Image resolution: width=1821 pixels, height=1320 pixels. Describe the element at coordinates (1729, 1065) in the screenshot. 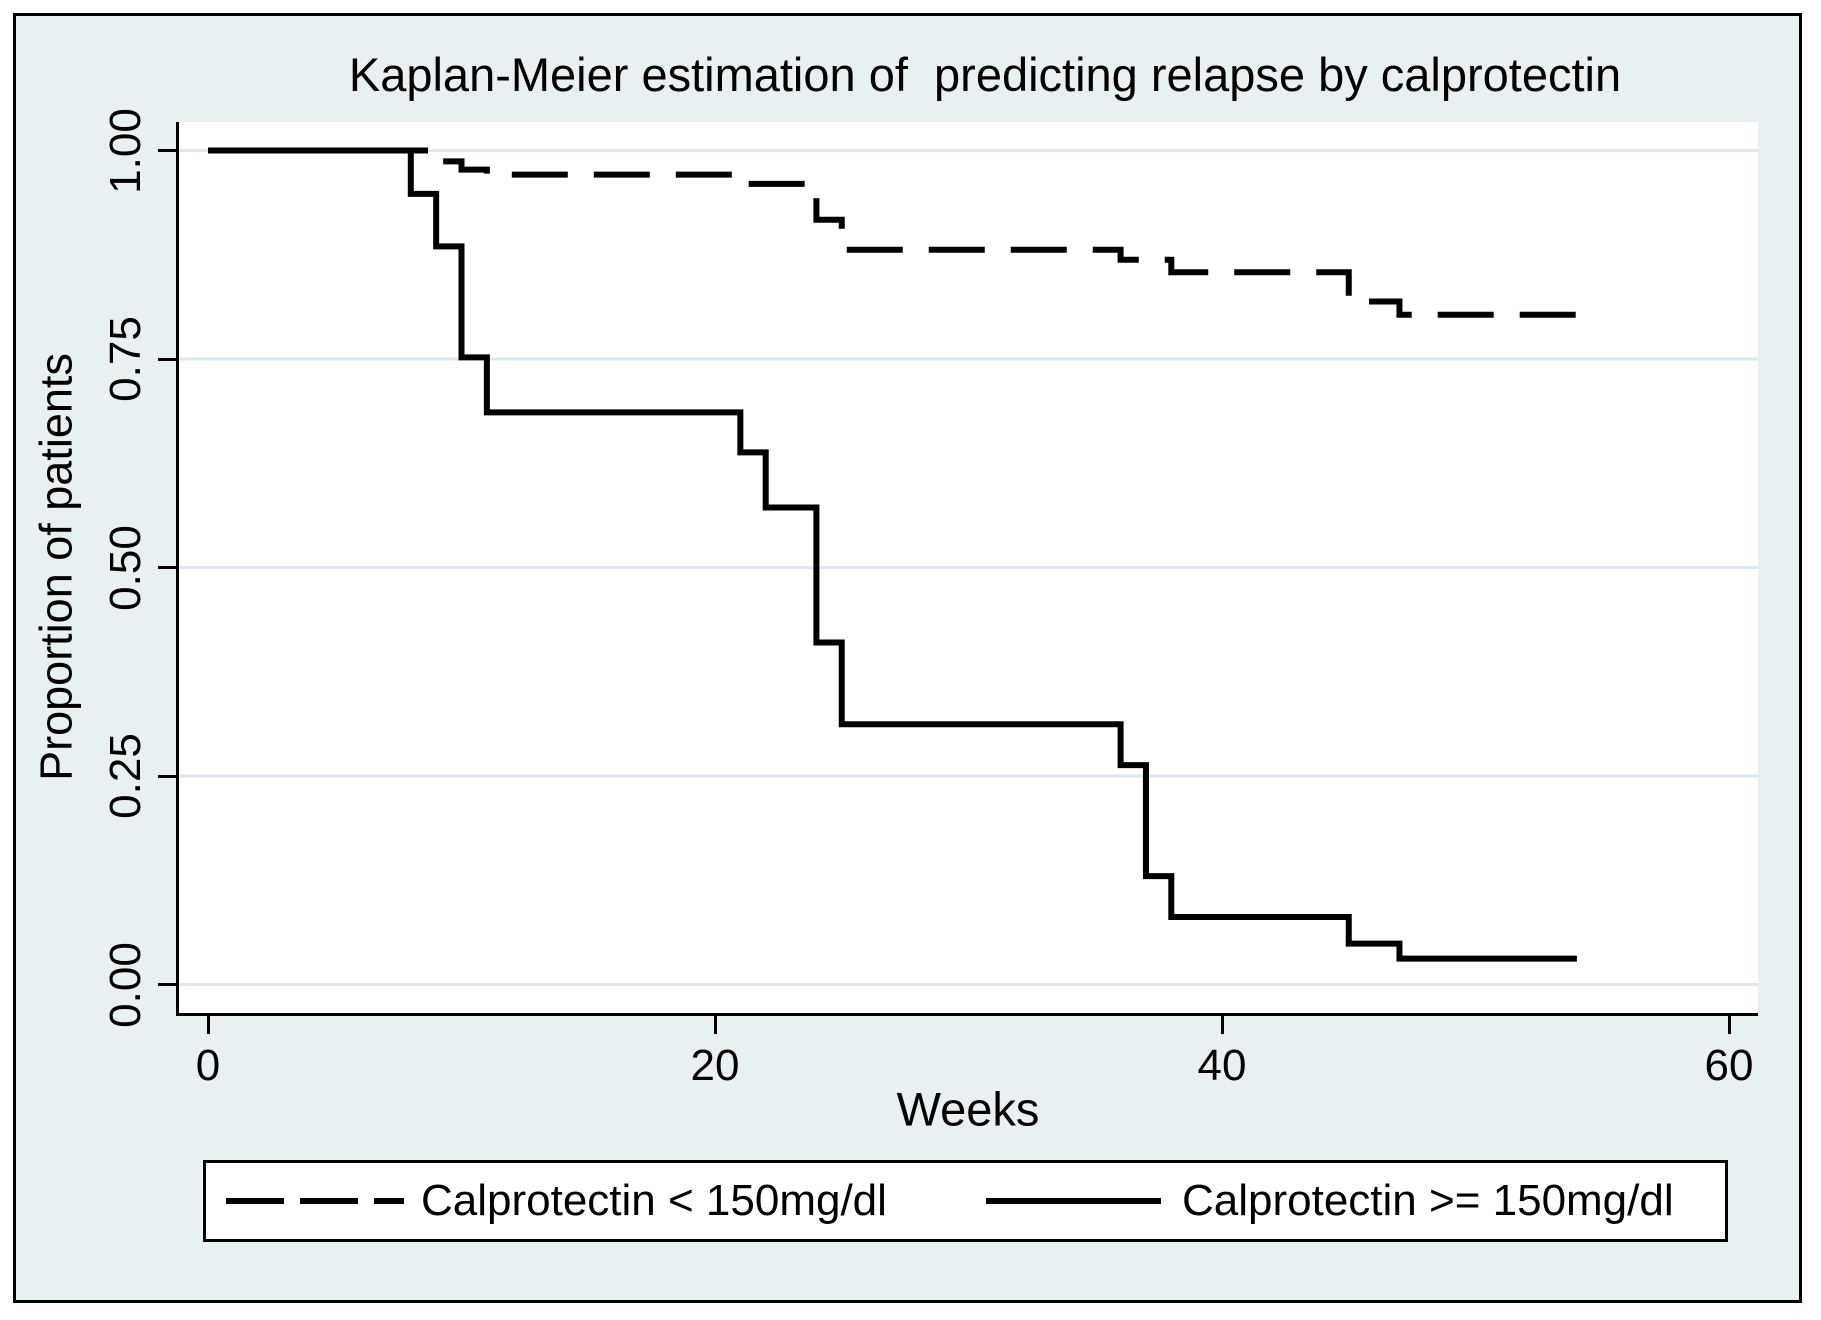

I see `x-tick-label: 60` at that location.